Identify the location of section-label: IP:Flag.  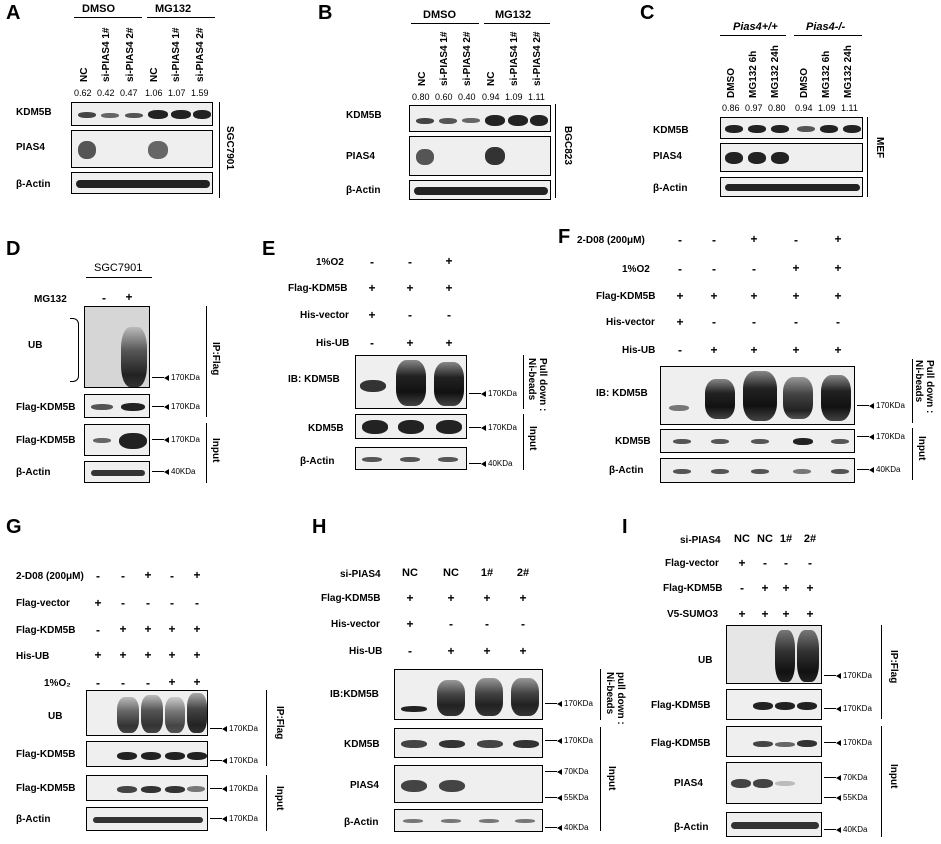
(279, 723).